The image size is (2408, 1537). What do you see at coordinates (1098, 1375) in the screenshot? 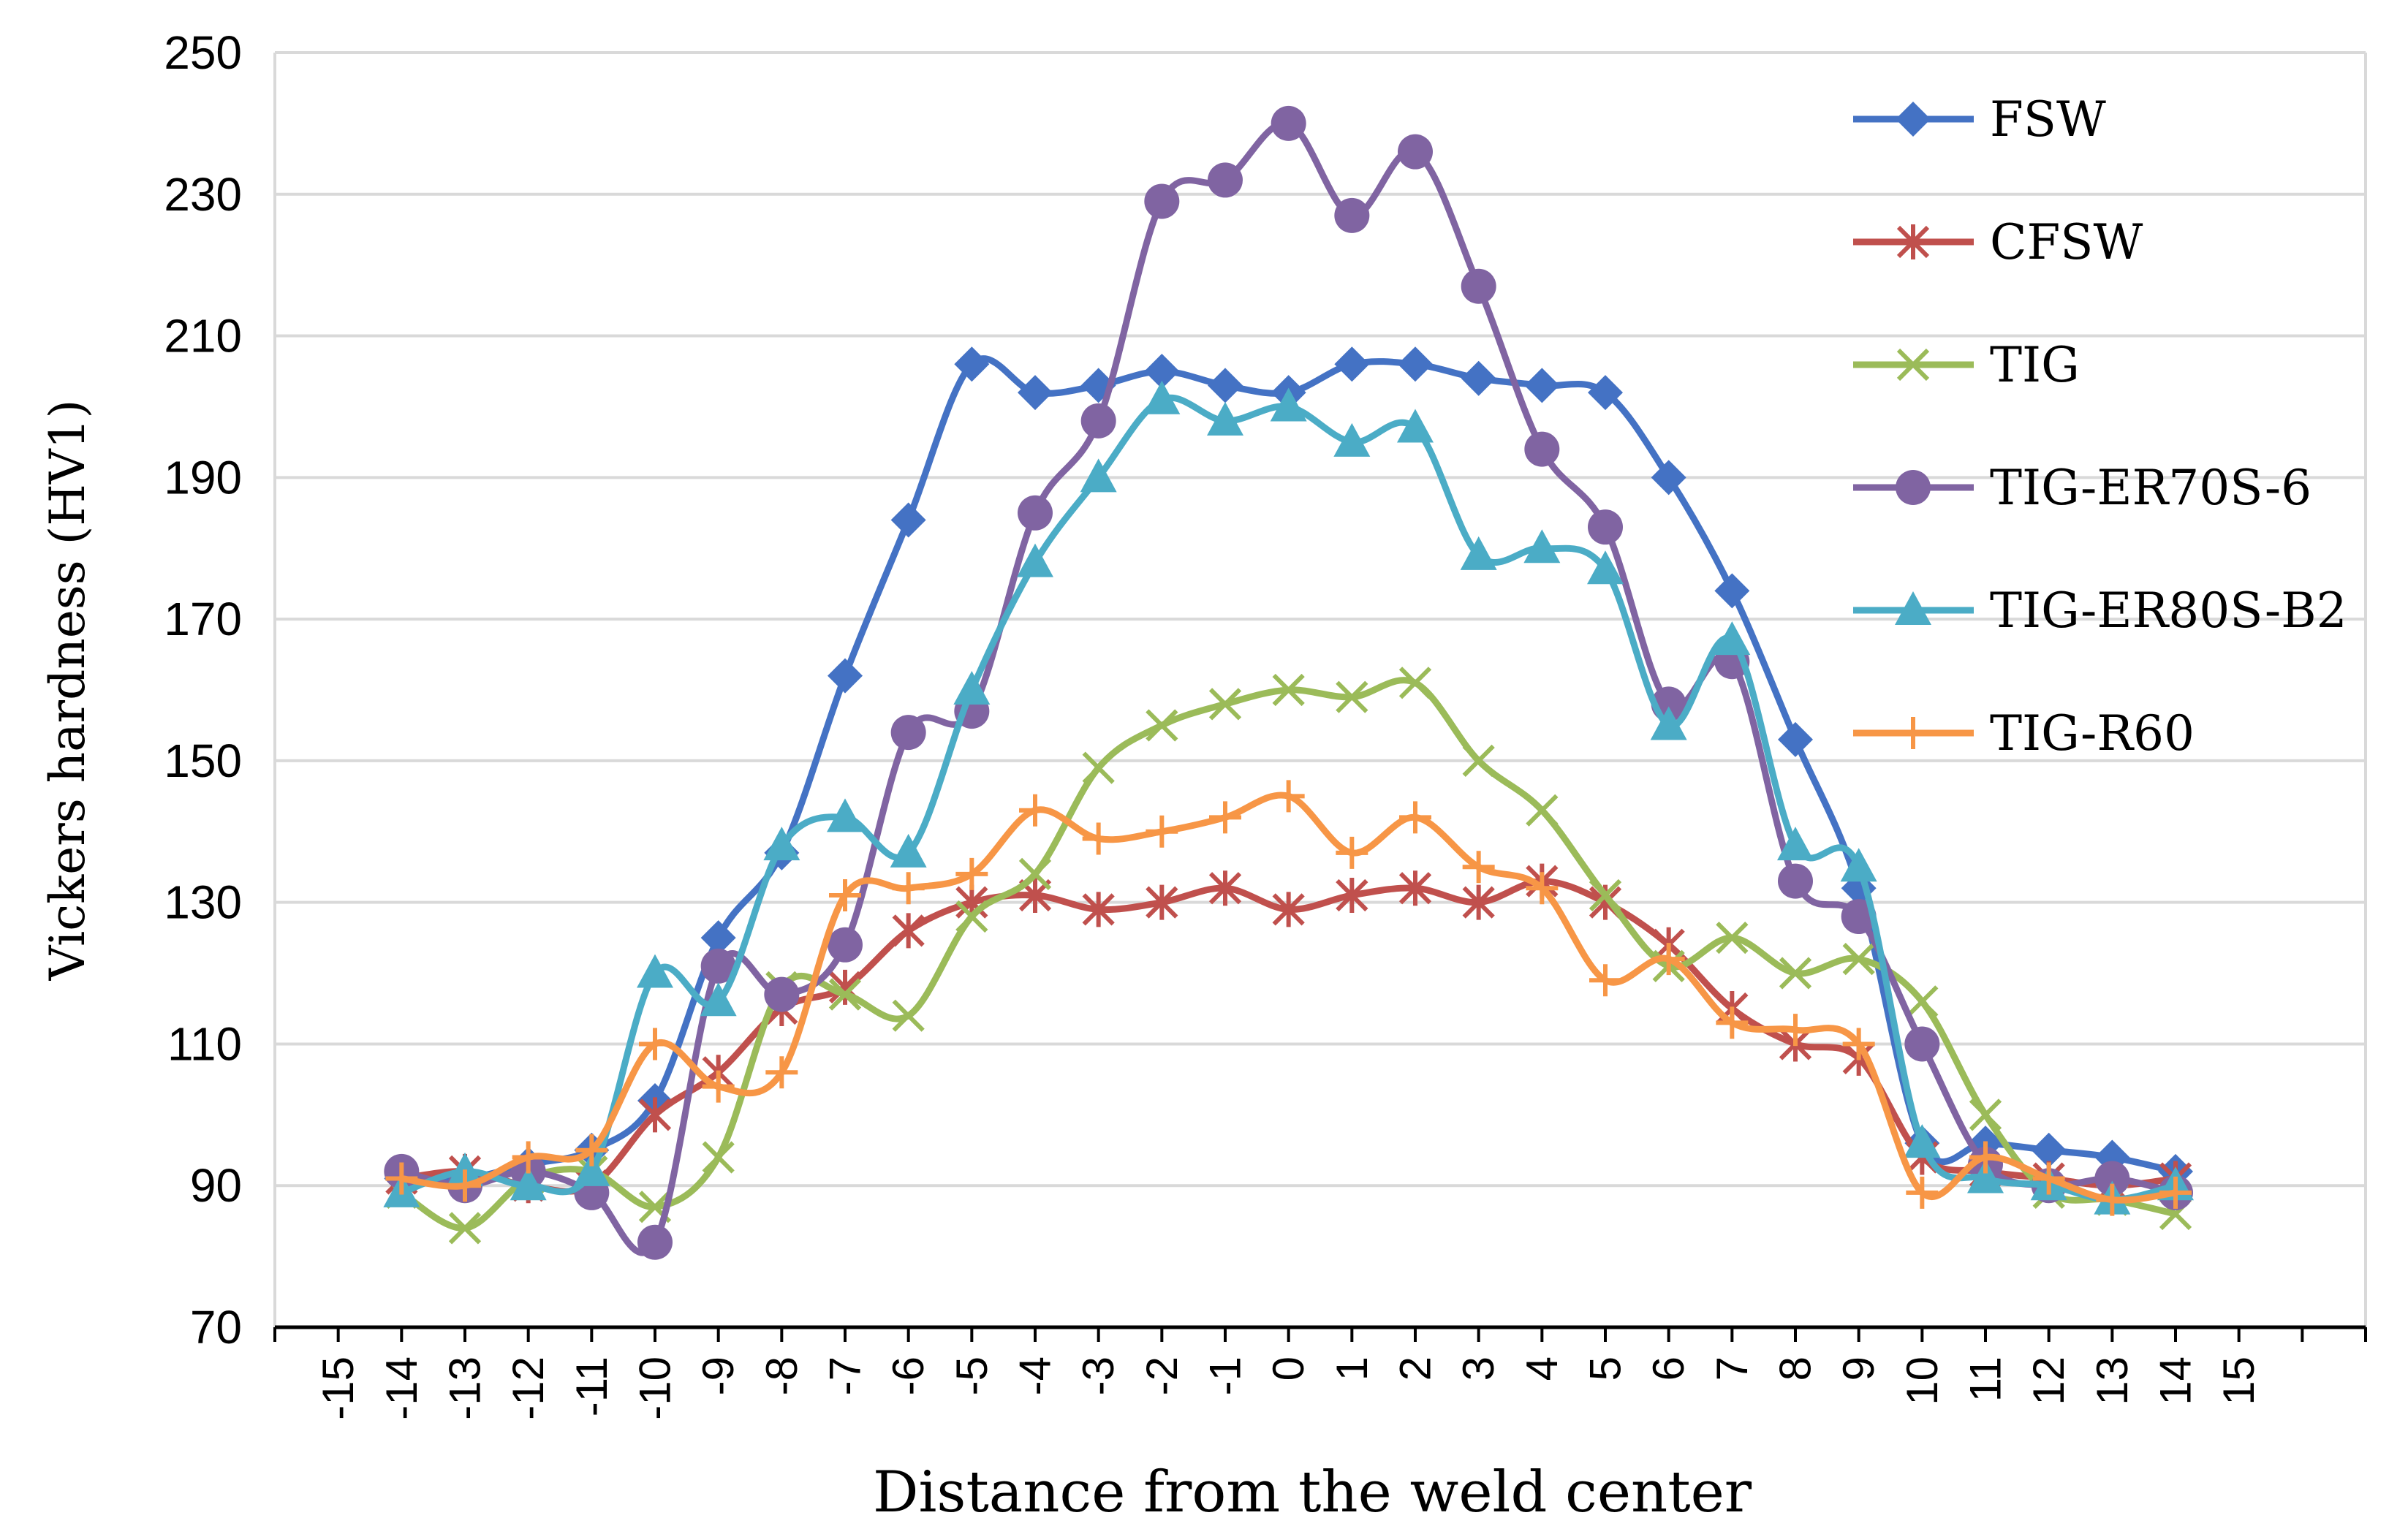
I see `x-tick-label: -3` at bounding box center [1098, 1375].